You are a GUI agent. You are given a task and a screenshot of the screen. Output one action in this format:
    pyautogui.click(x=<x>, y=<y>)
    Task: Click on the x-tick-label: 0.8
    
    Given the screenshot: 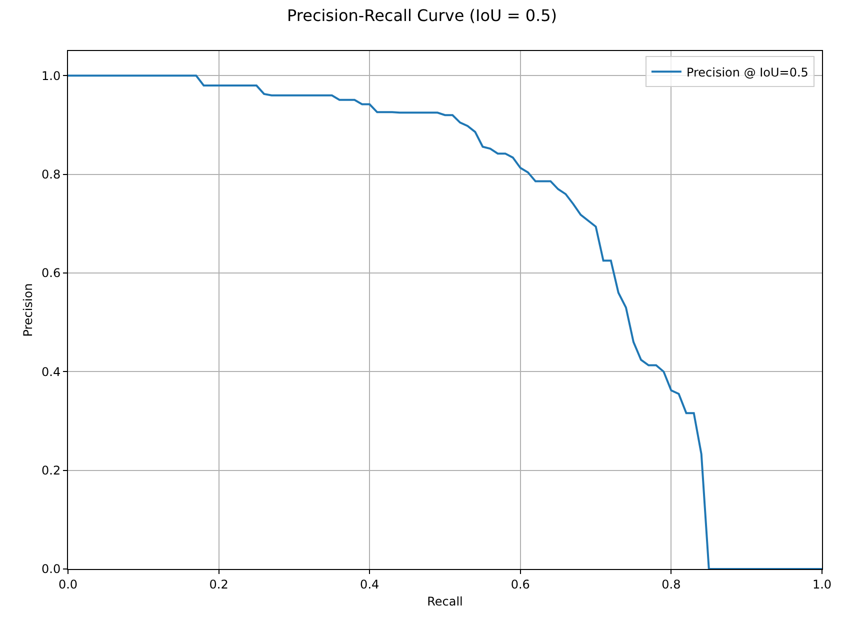 What is the action you would take?
    pyautogui.click(x=671, y=584)
    